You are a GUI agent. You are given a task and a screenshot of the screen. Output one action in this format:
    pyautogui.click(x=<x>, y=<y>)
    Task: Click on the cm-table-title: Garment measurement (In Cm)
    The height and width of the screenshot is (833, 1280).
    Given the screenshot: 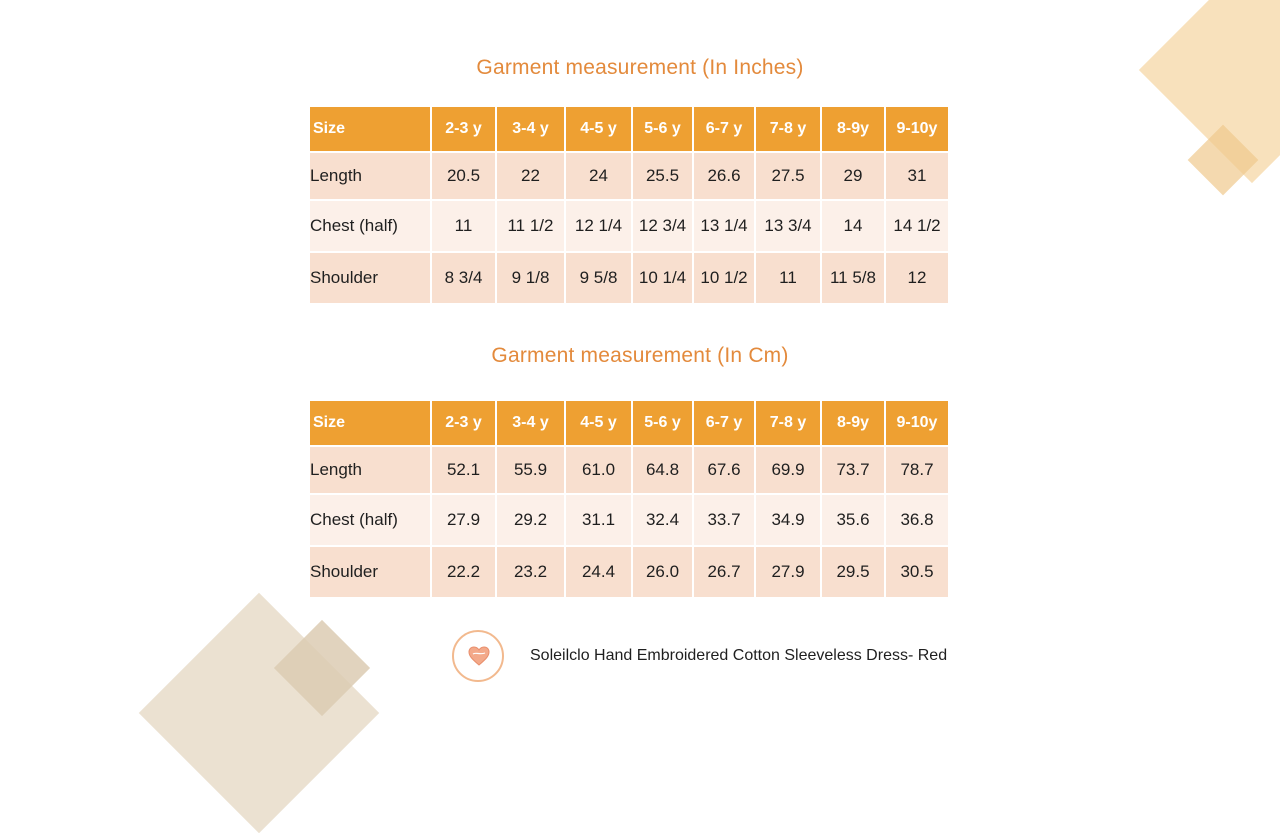 What is the action you would take?
    pyautogui.click(x=640, y=355)
    